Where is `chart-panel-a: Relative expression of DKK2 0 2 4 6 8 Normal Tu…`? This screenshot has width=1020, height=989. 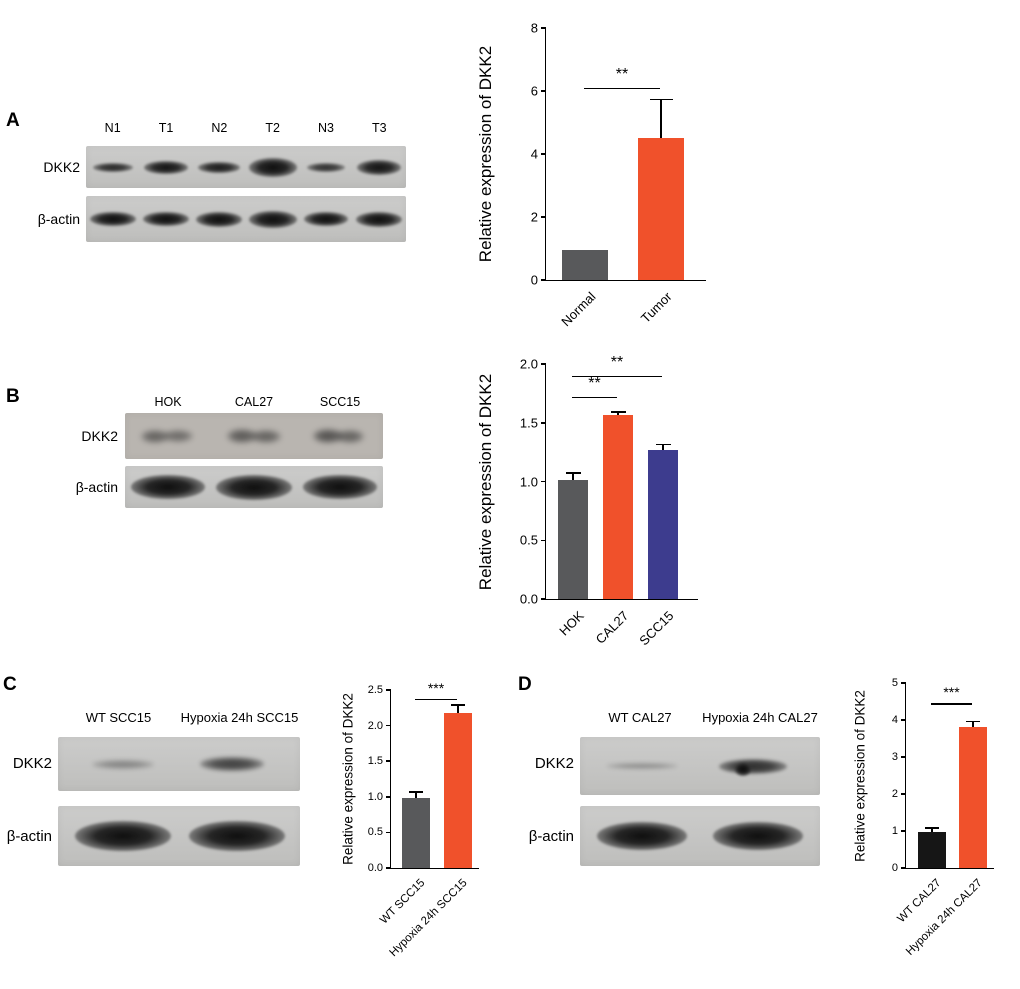 chart-panel-a: Relative expression of DKK2 0 2 4 6 8 Normal Tu… is located at coordinates (592, 178).